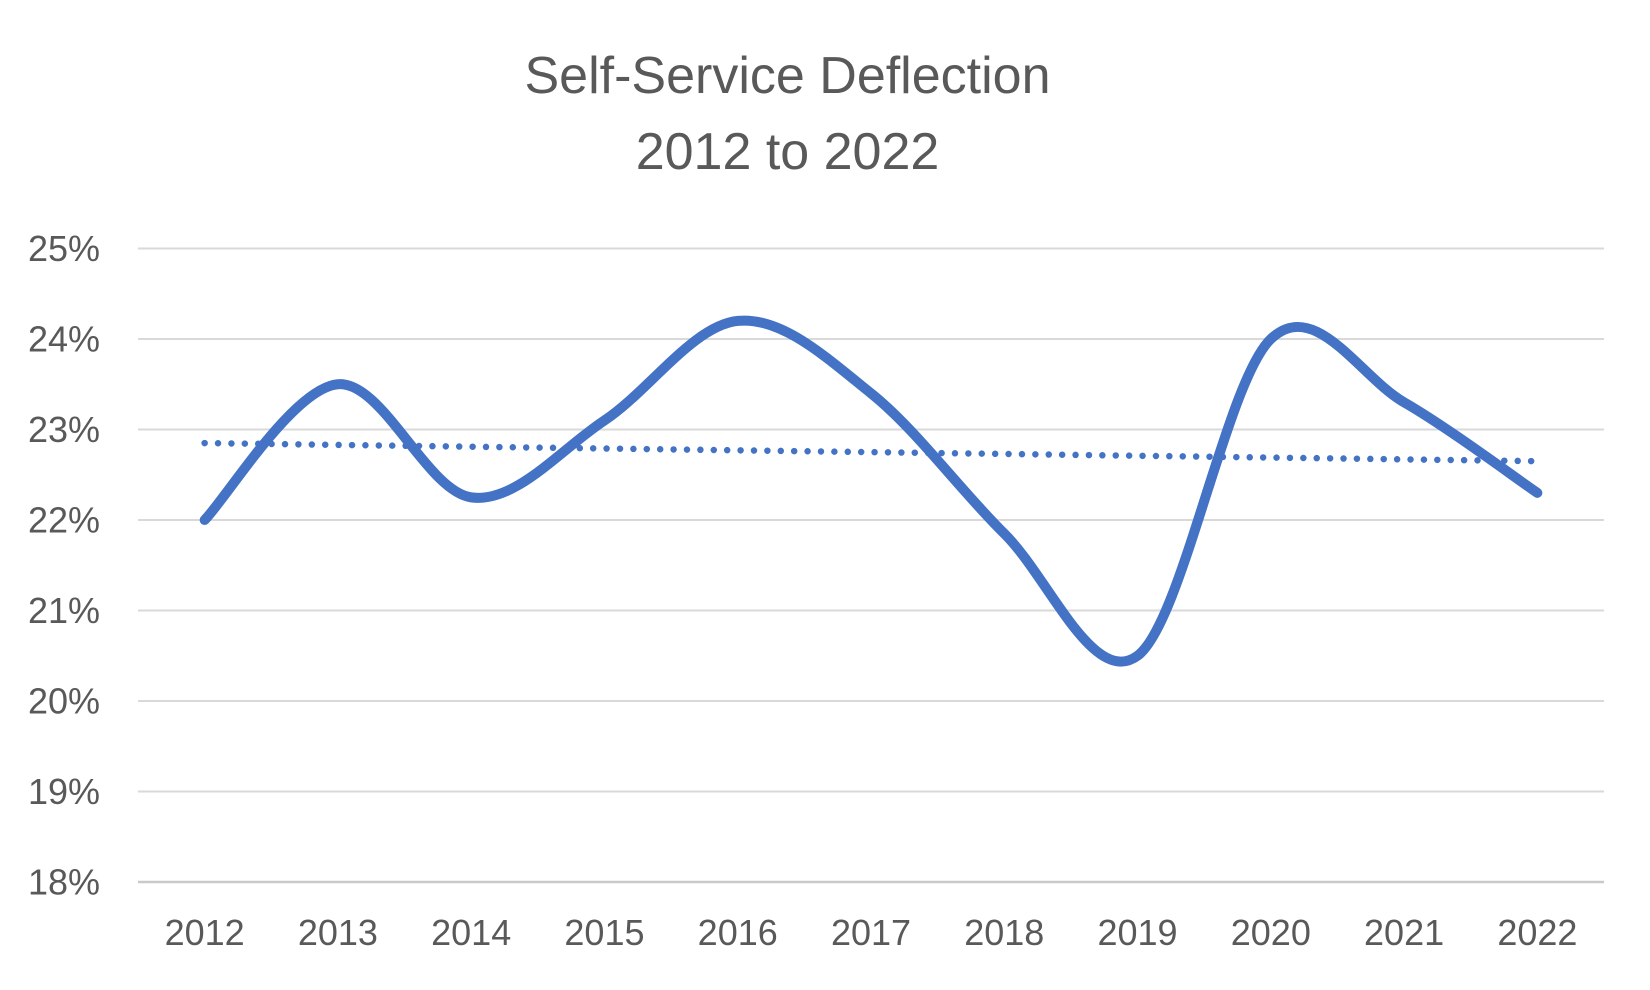 The height and width of the screenshot is (990, 1650). I want to click on x-tick-label: 2013, so click(338, 932).